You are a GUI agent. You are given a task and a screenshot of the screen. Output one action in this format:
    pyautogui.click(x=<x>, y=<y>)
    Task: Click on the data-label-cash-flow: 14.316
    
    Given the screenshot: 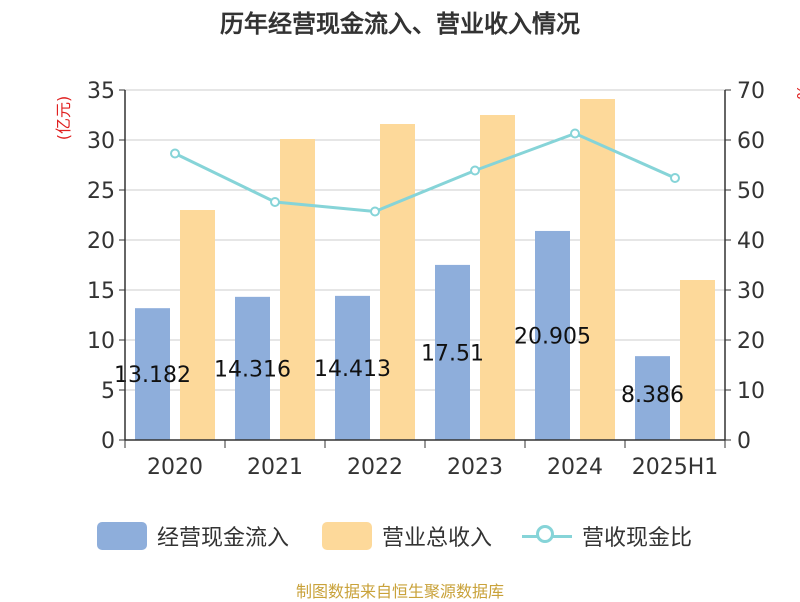 What is the action you would take?
    pyautogui.click(x=252, y=369)
    